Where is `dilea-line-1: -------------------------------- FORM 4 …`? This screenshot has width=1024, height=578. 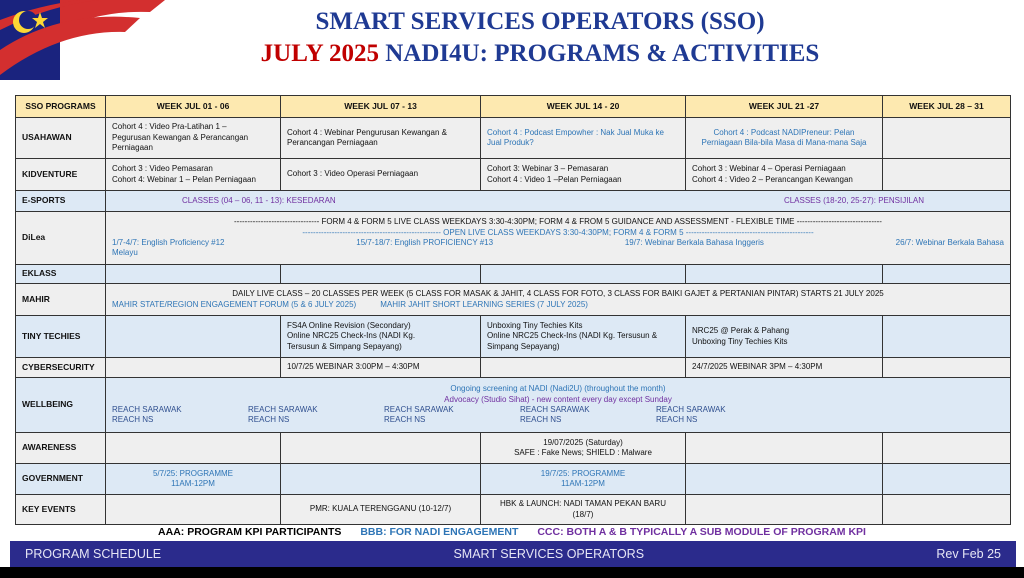 dilea-line-1: -------------------------------- FORM 4 … is located at coordinates (558, 222).